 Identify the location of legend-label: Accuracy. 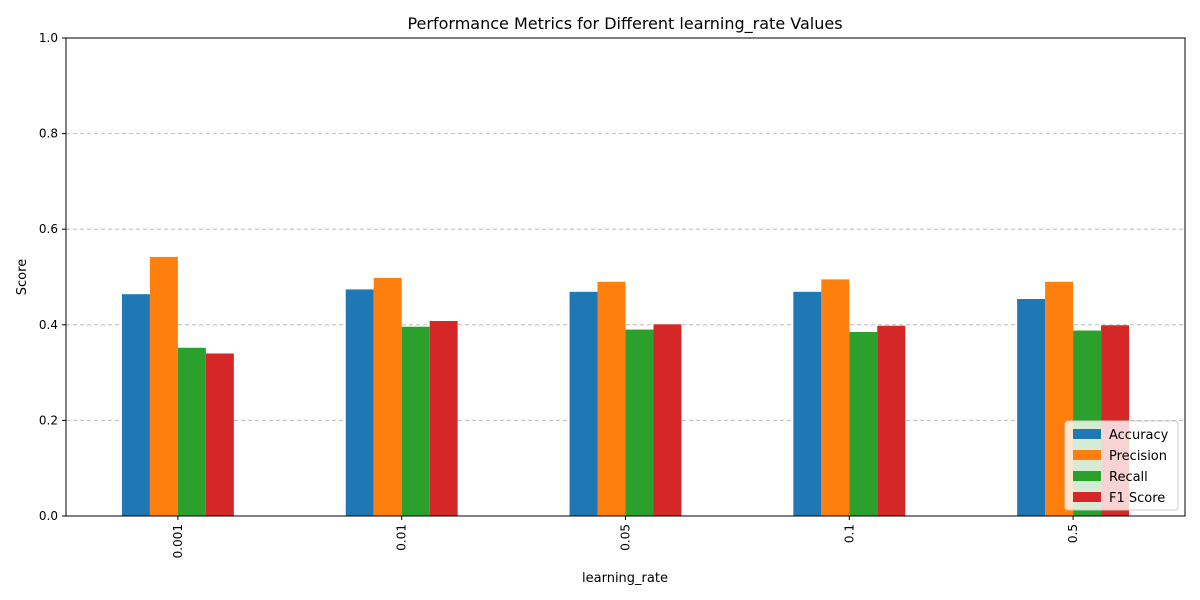
(1139, 435).